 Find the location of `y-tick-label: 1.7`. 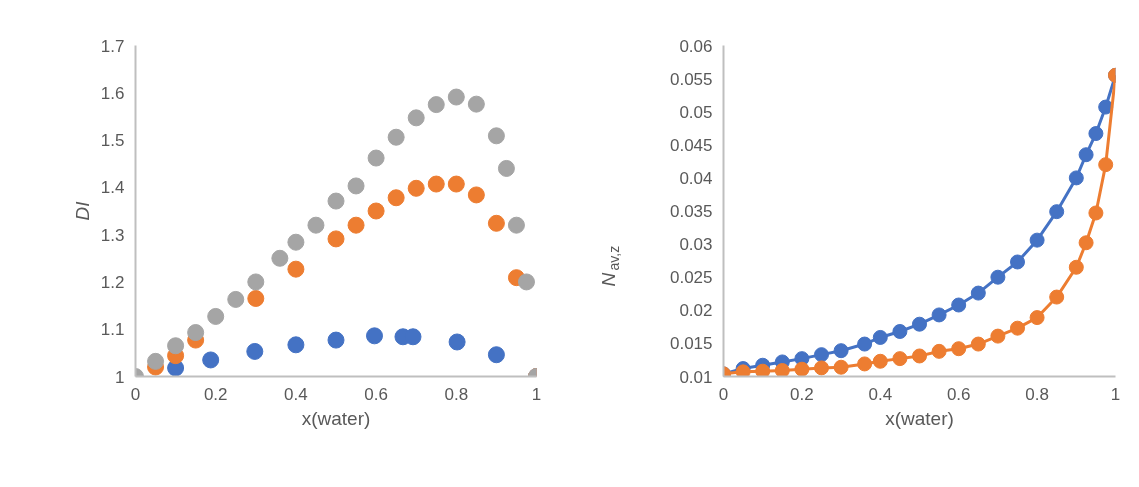

y-tick-label: 1.7 is located at coordinates (112, 46).